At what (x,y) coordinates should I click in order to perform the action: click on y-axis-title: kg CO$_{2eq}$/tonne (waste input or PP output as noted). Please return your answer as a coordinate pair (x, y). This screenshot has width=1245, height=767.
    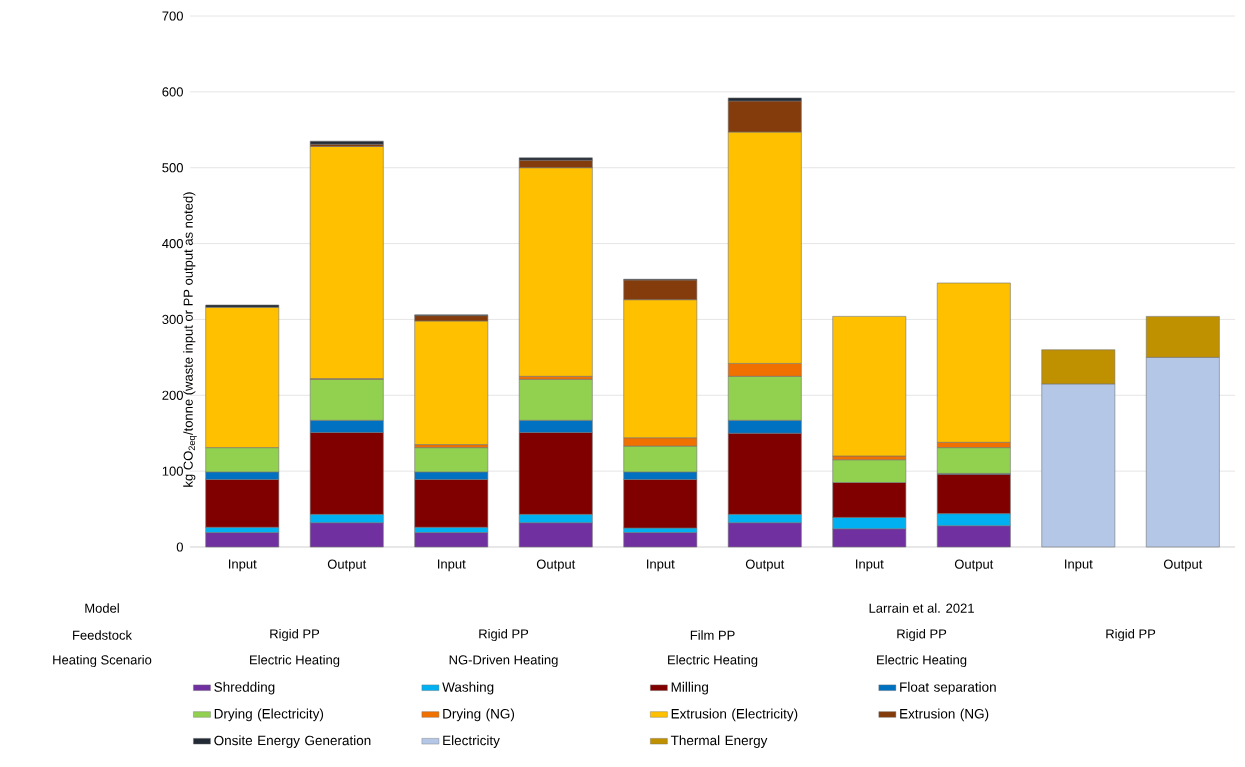
    Looking at the image, I should click on (190, 339).